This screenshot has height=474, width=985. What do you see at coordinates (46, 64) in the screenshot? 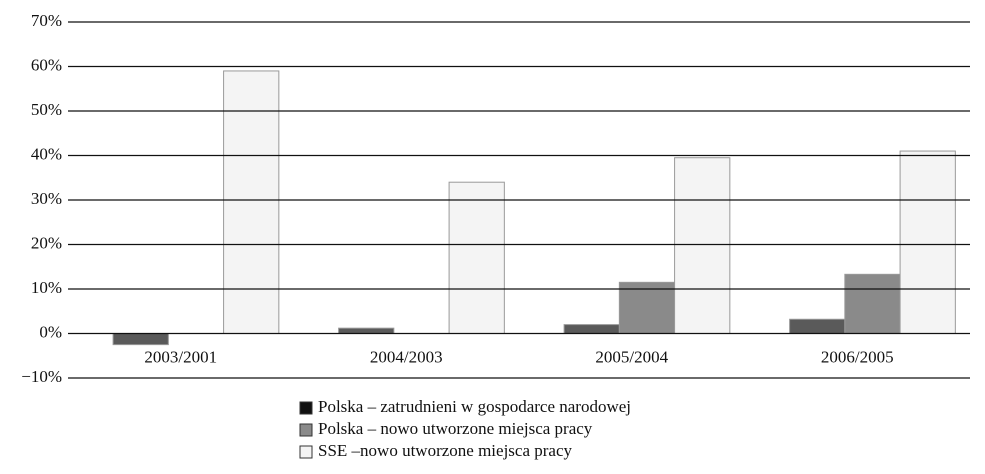
I see `y-tick-label: 60%` at bounding box center [46, 64].